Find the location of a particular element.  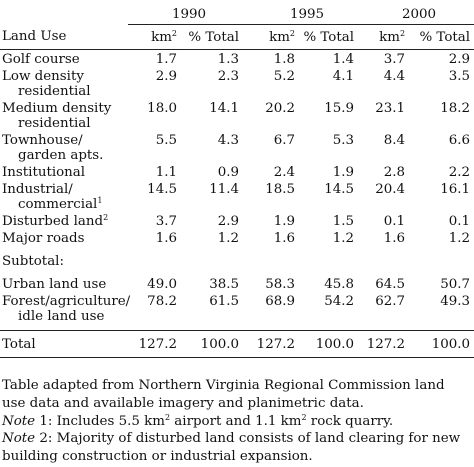

cell: 2.2 is located at coordinates (459, 172).